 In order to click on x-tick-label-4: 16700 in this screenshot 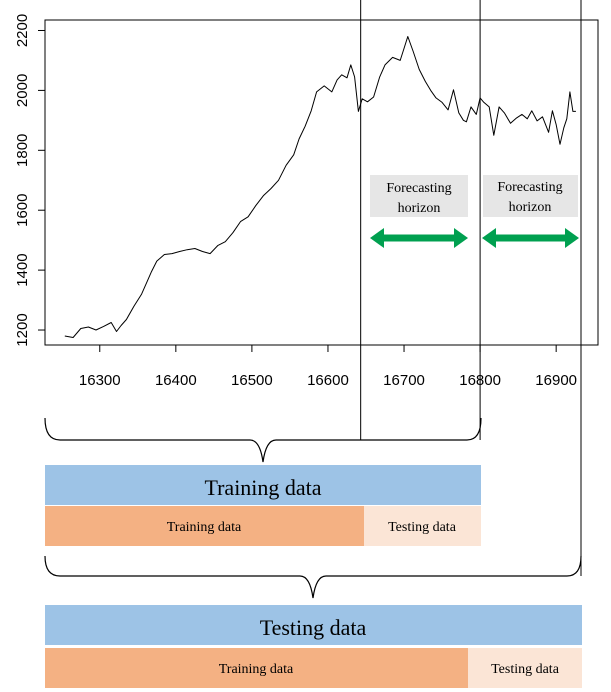, I will do `click(404, 380)`.